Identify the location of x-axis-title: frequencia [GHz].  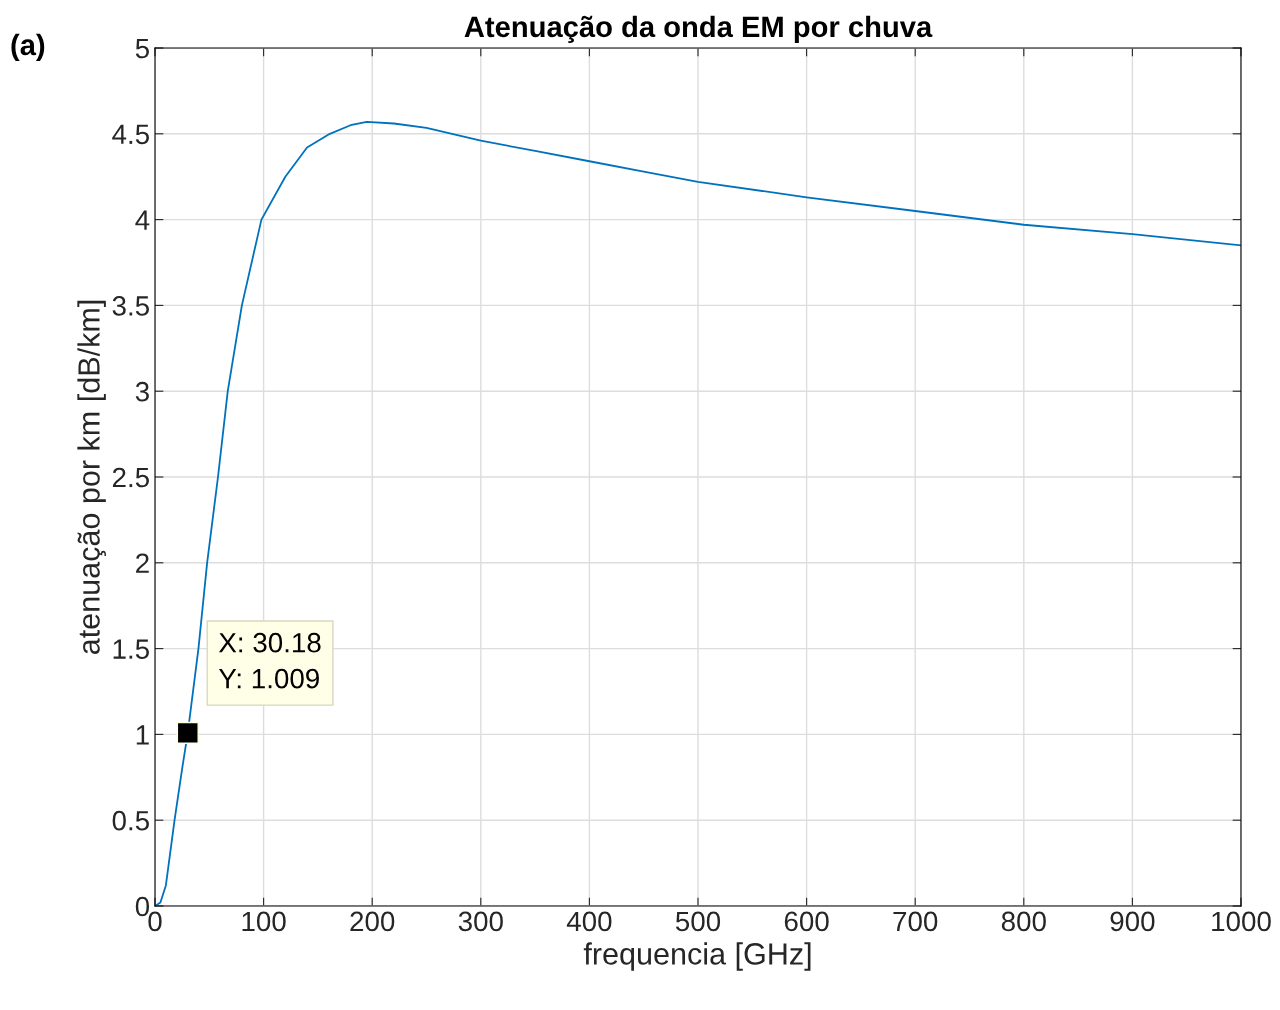
(697, 956).